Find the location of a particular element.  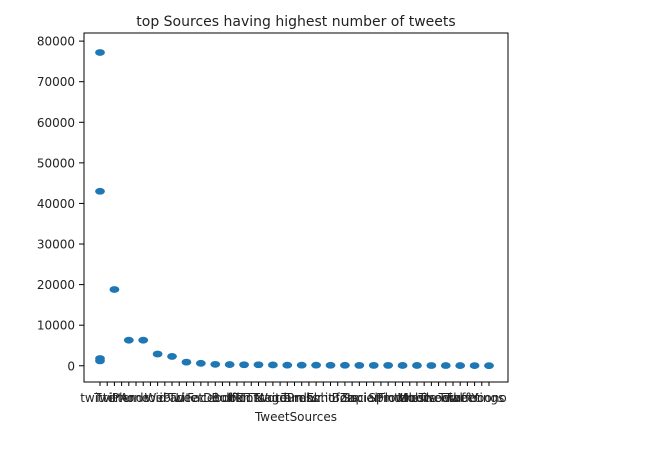

x-tick-label: Mobile is located at coordinates (416, 398).